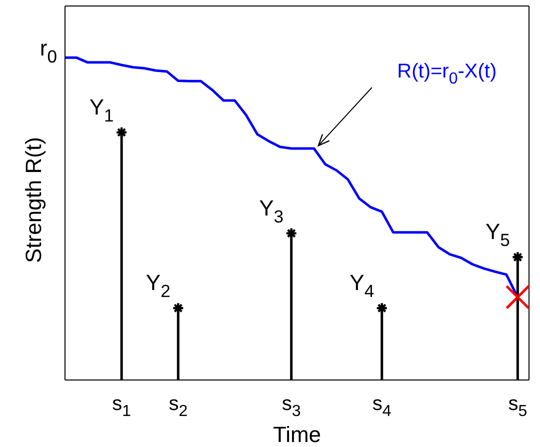 This screenshot has width=540, height=447. Describe the element at coordinates (33, 200) in the screenshot. I see `y-axis-title: Strength R(t)` at that location.